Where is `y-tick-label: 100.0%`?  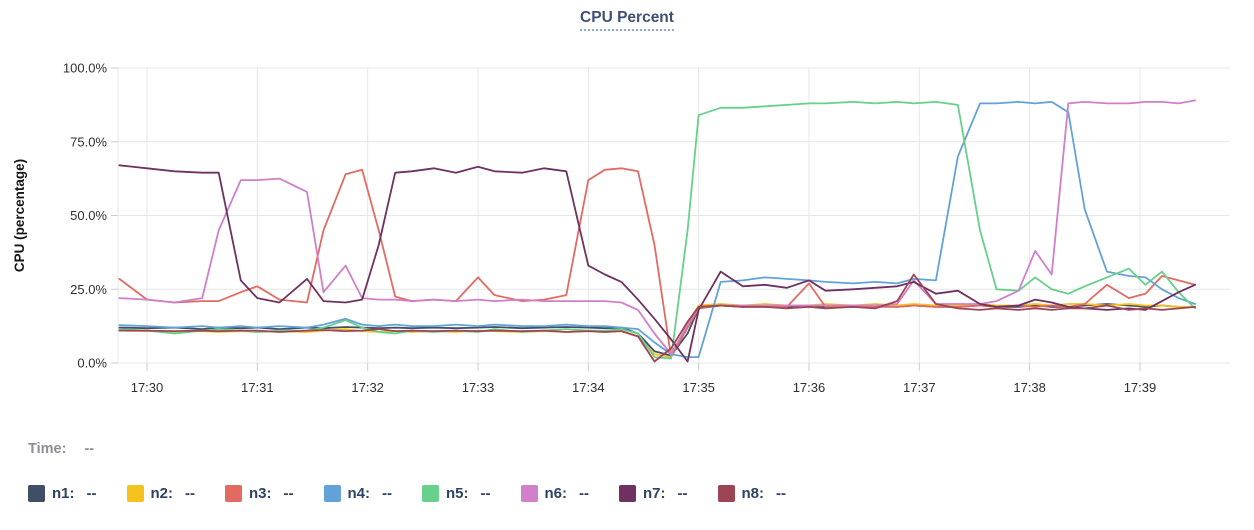
y-tick-label: 100.0% is located at coordinates (85, 68).